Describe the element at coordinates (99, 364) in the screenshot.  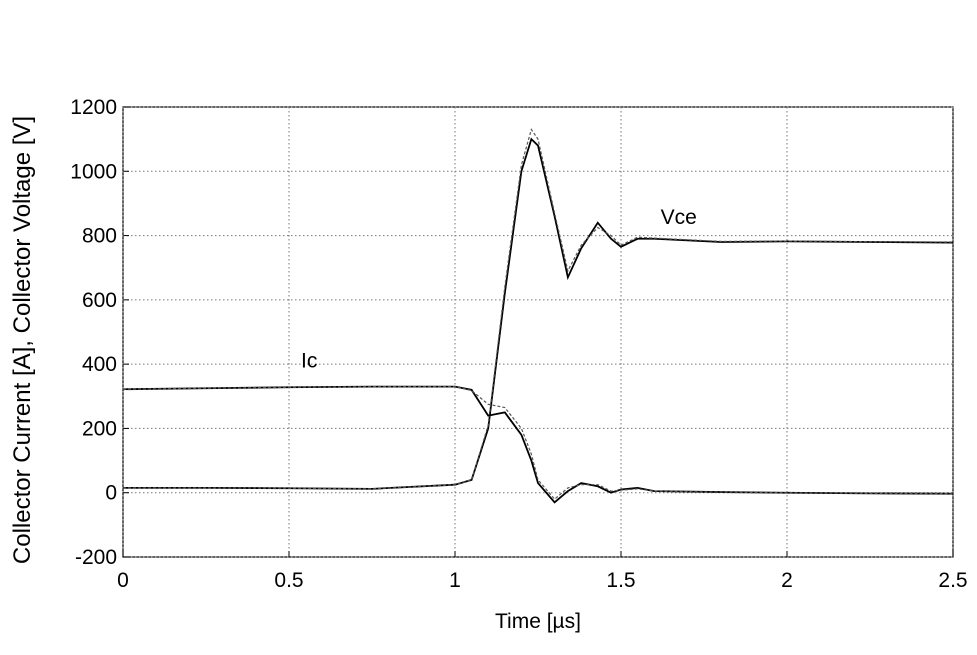
I see `y-tick-label: 400` at that location.